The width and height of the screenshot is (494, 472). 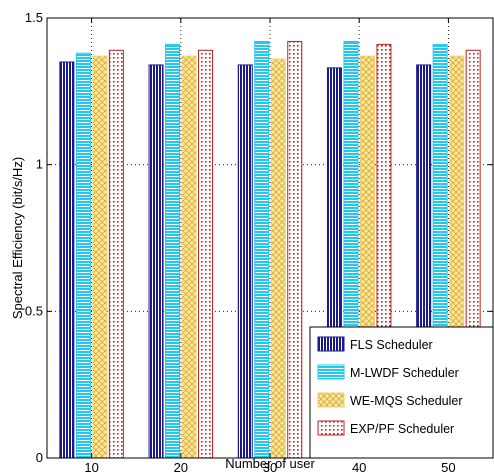 I want to click on y-tick-label: 0, so click(x=39, y=457).